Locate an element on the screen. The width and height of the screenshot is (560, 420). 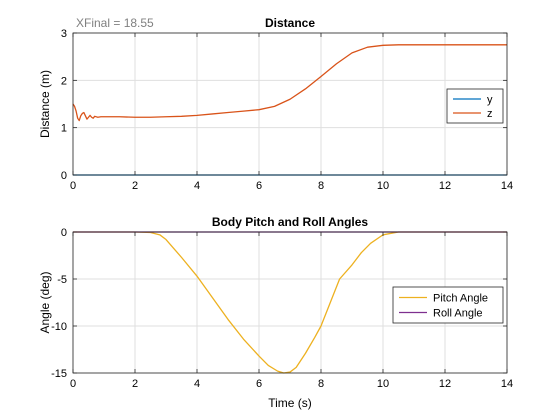
angle-y-axis-label: Angle (deg) is located at coordinates (45, 302).